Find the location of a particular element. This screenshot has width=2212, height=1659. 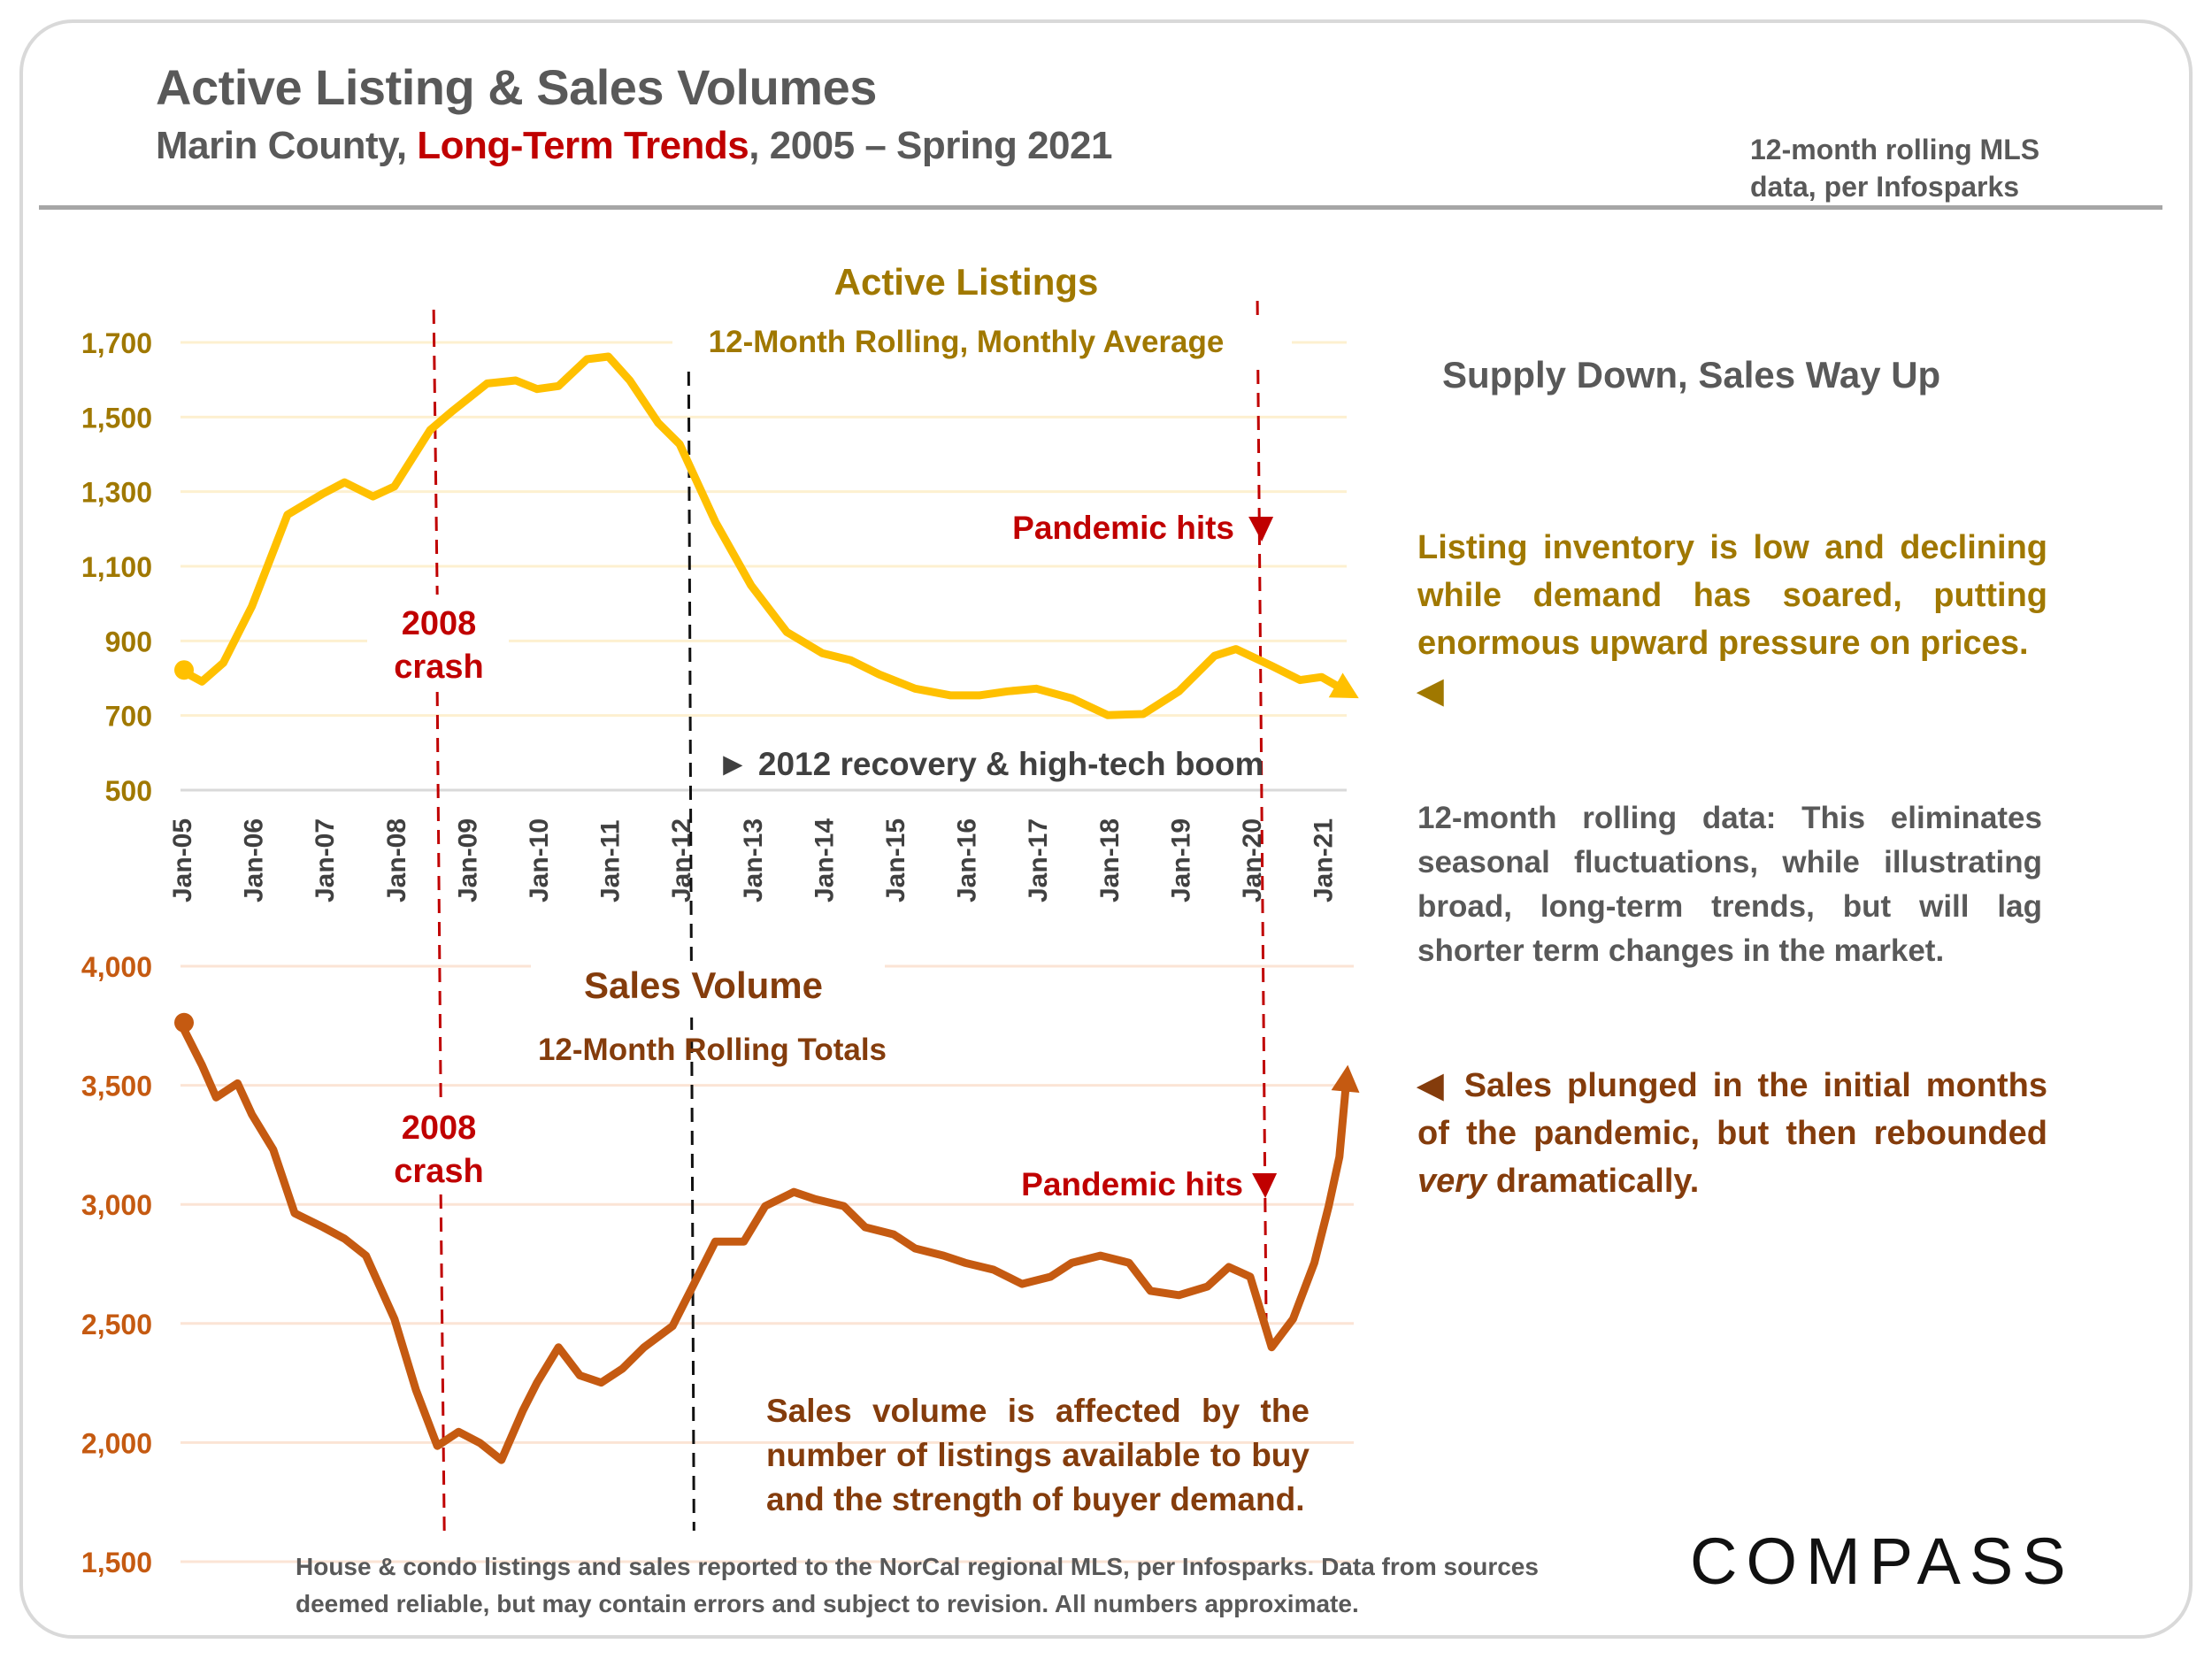

x-tick-label: Jan-06 is located at coordinates (255, 860).